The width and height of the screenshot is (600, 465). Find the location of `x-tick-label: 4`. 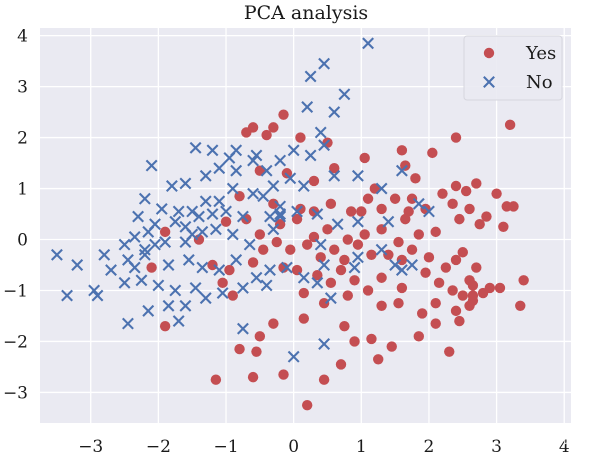

x-tick-label: 4 is located at coordinates (564, 447).